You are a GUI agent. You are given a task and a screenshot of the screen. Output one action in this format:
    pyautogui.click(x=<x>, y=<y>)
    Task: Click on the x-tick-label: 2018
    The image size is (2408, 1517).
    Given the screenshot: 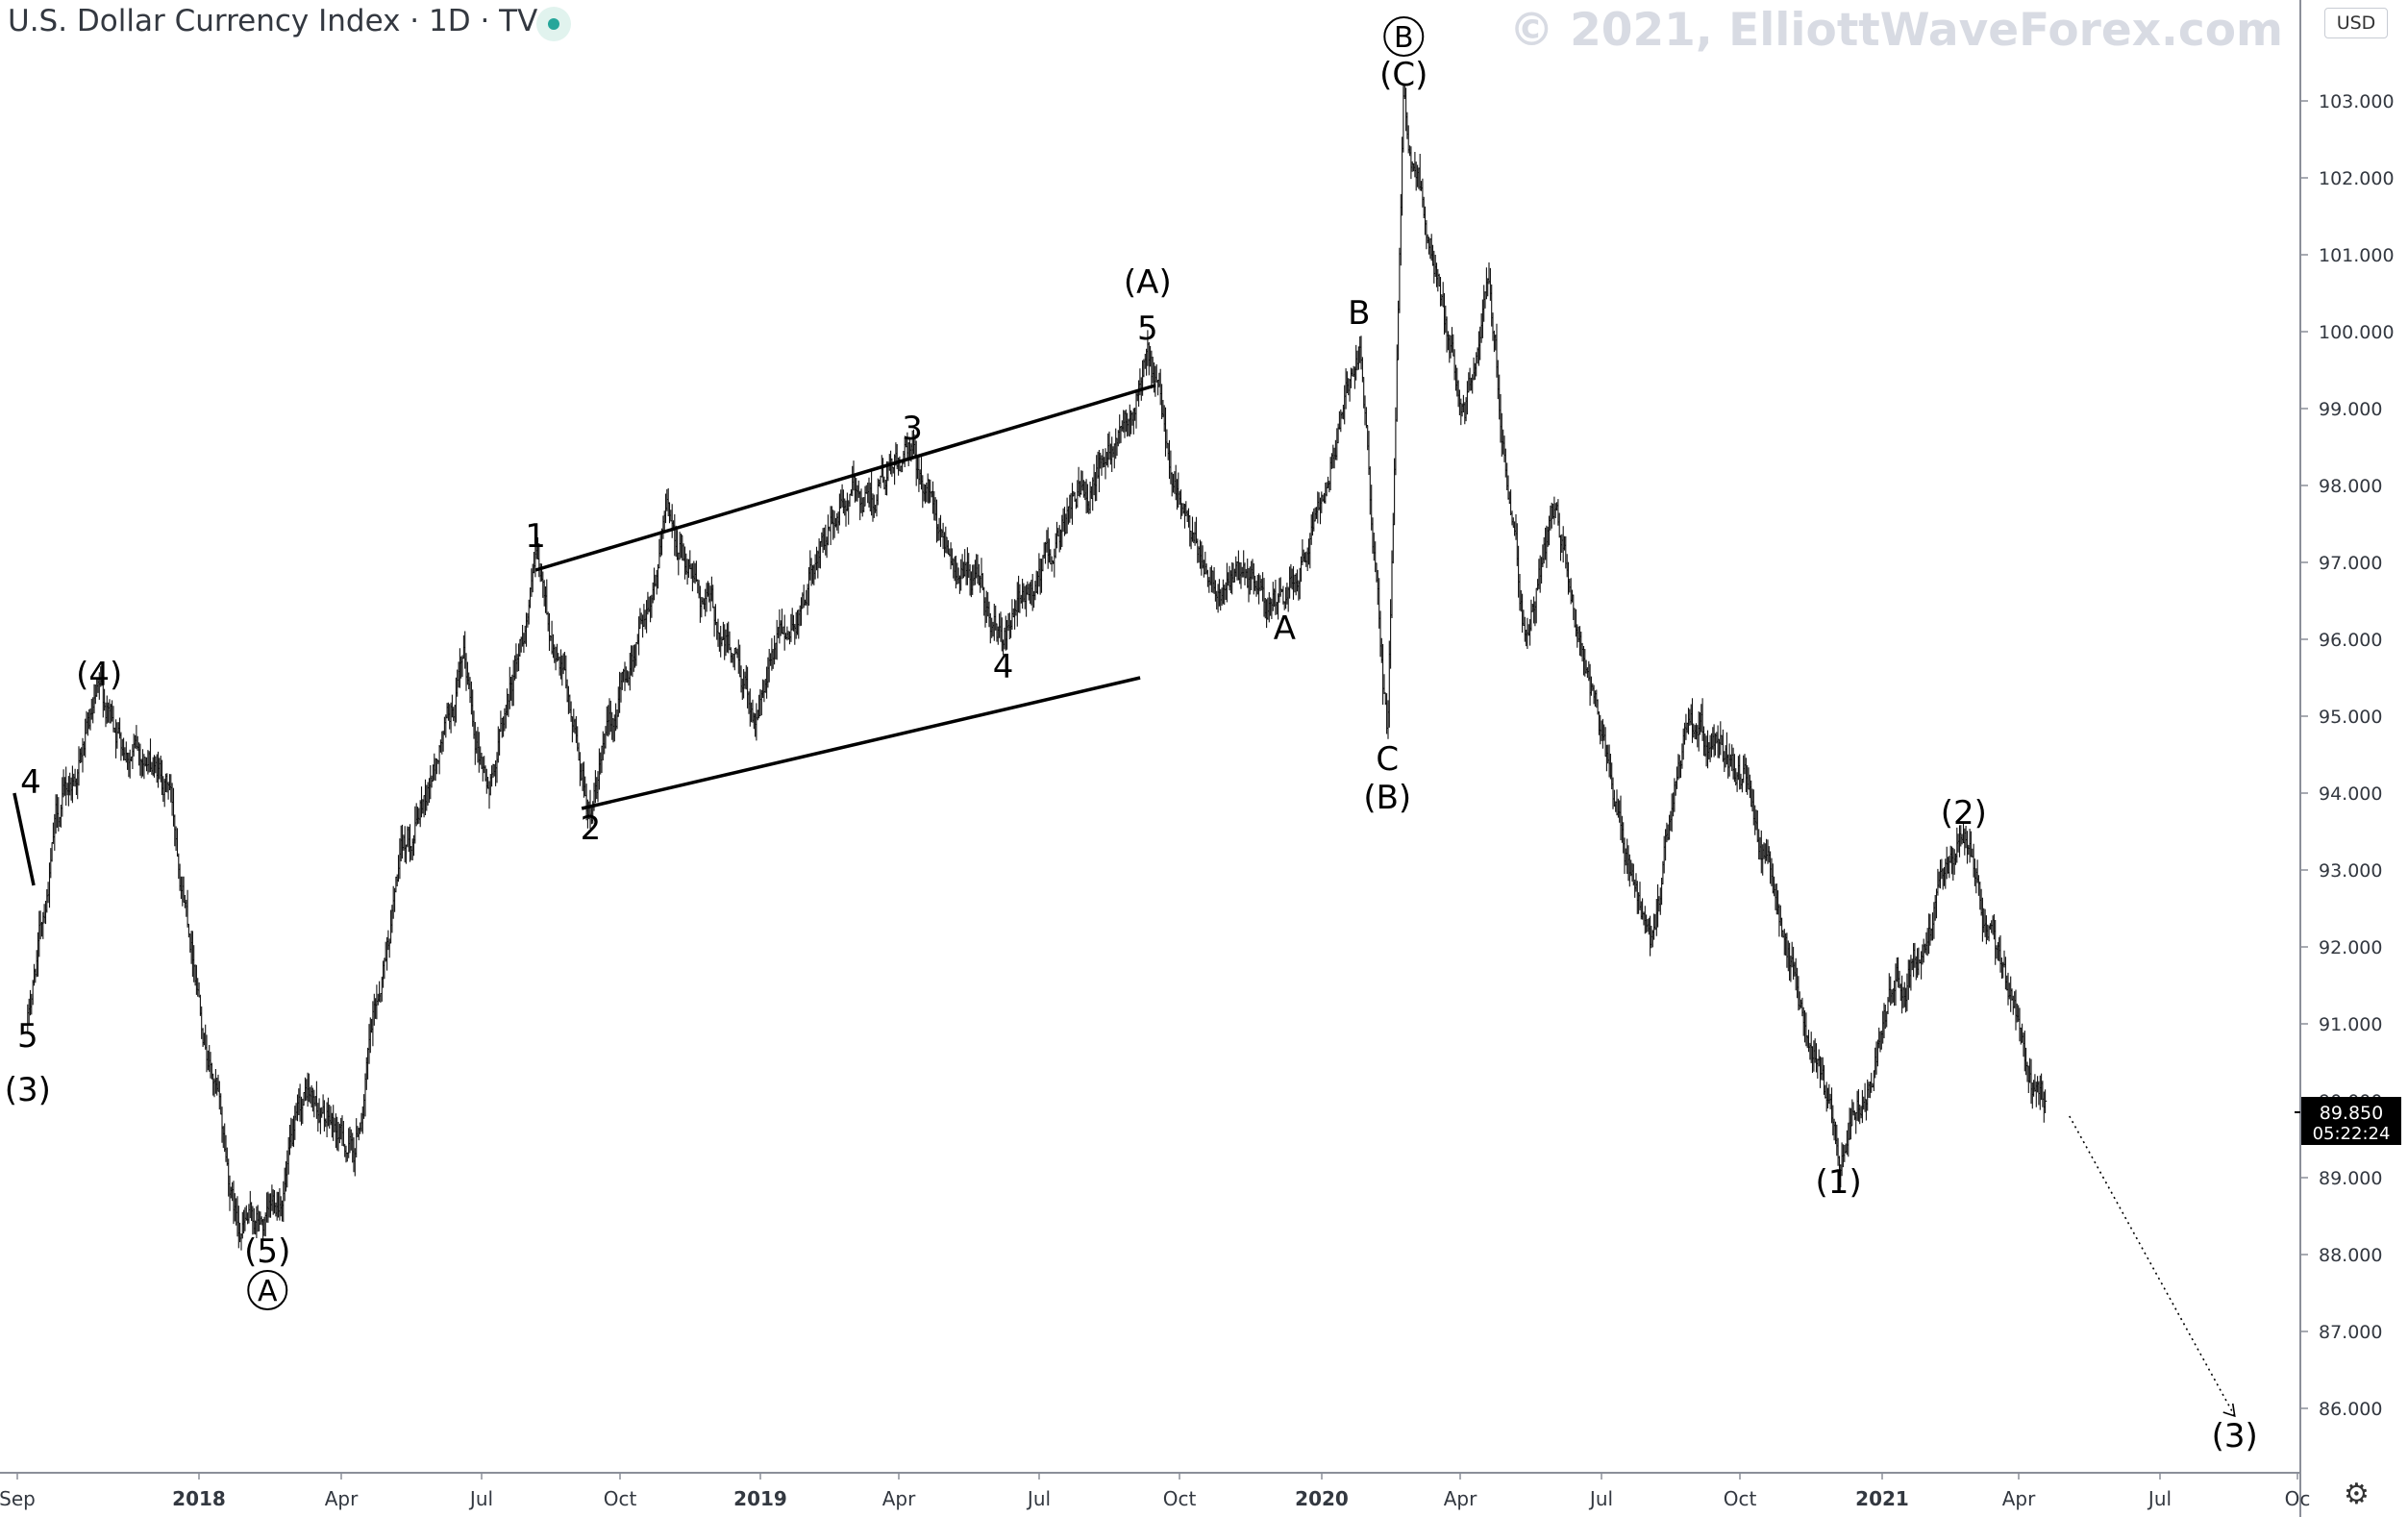 What is the action you would take?
    pyautogui.click(x=199, y=1498)
    